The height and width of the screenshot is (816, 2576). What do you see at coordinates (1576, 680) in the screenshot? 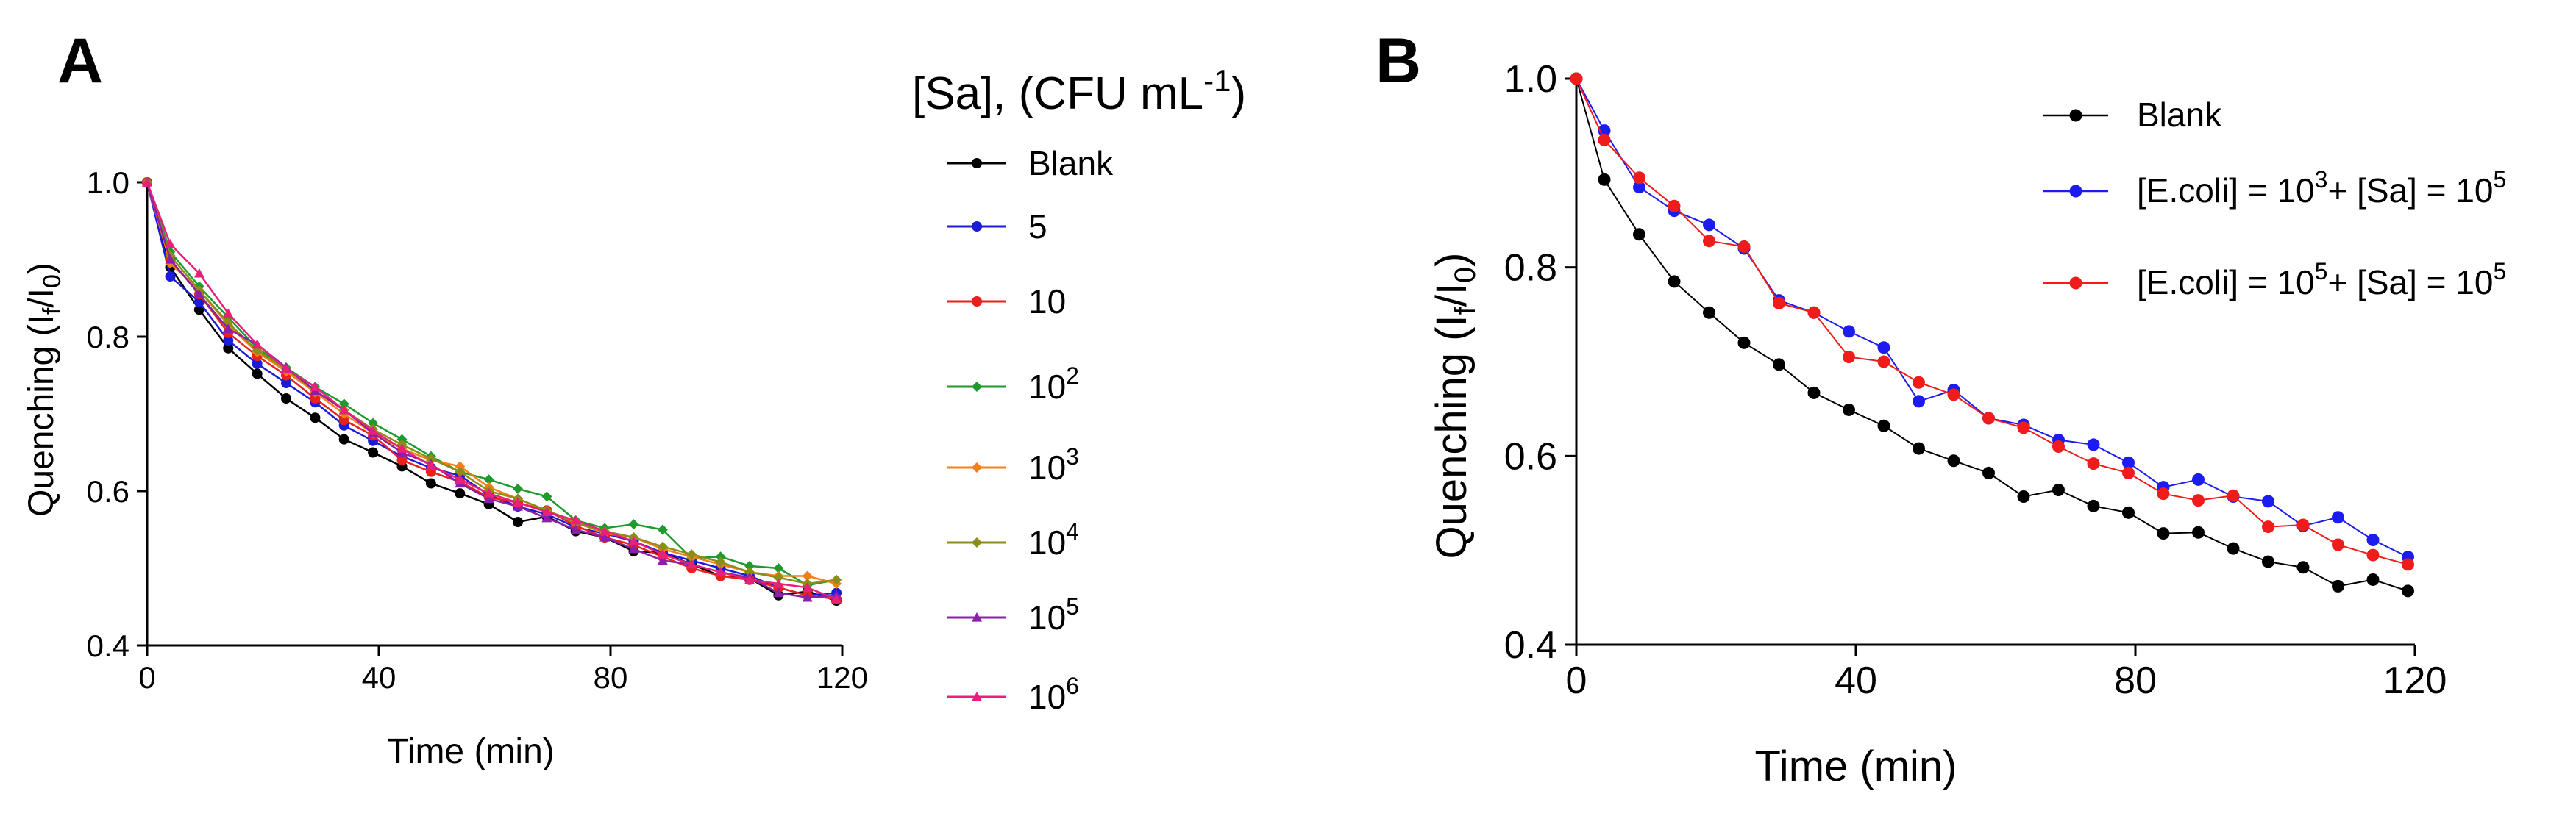
I see `chart-b-x-tick-label: 0` at bounding box center [1576, 680].